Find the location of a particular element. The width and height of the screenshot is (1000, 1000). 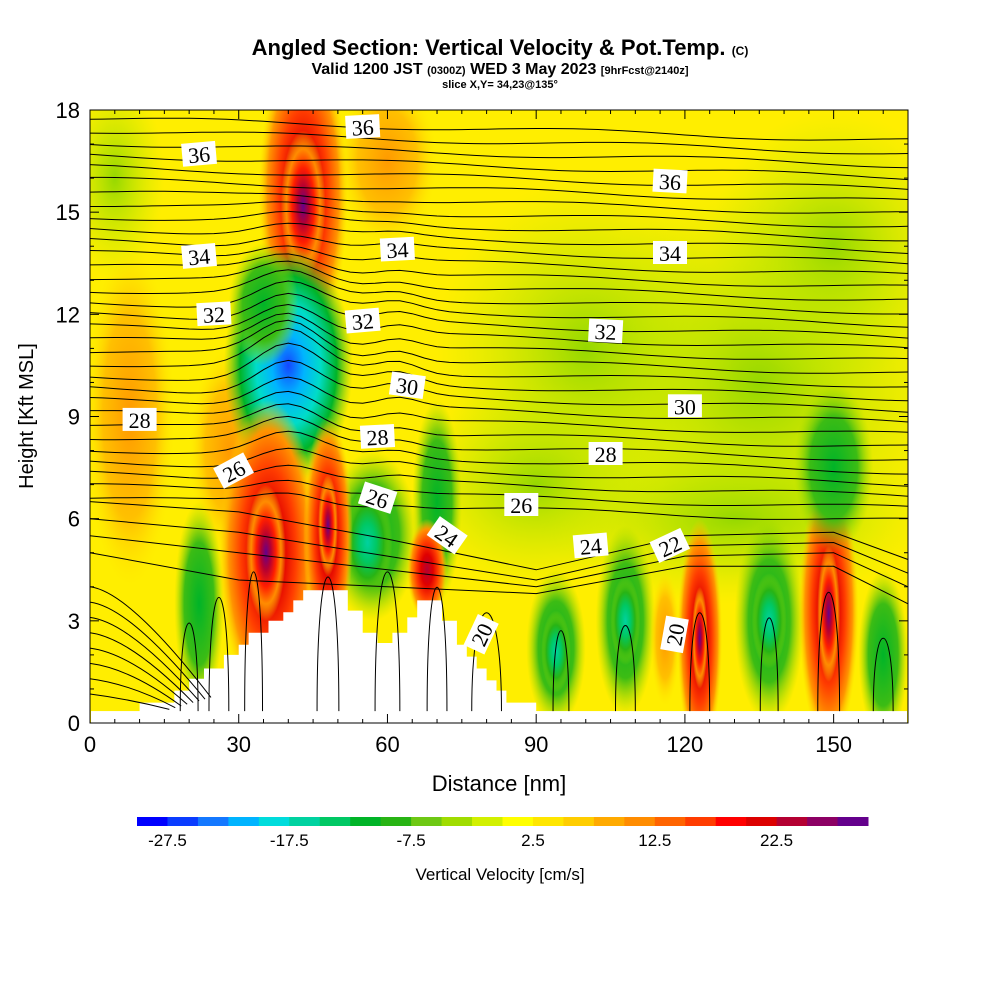

y-tick-label: 9 is located at coordinates (74, 417).